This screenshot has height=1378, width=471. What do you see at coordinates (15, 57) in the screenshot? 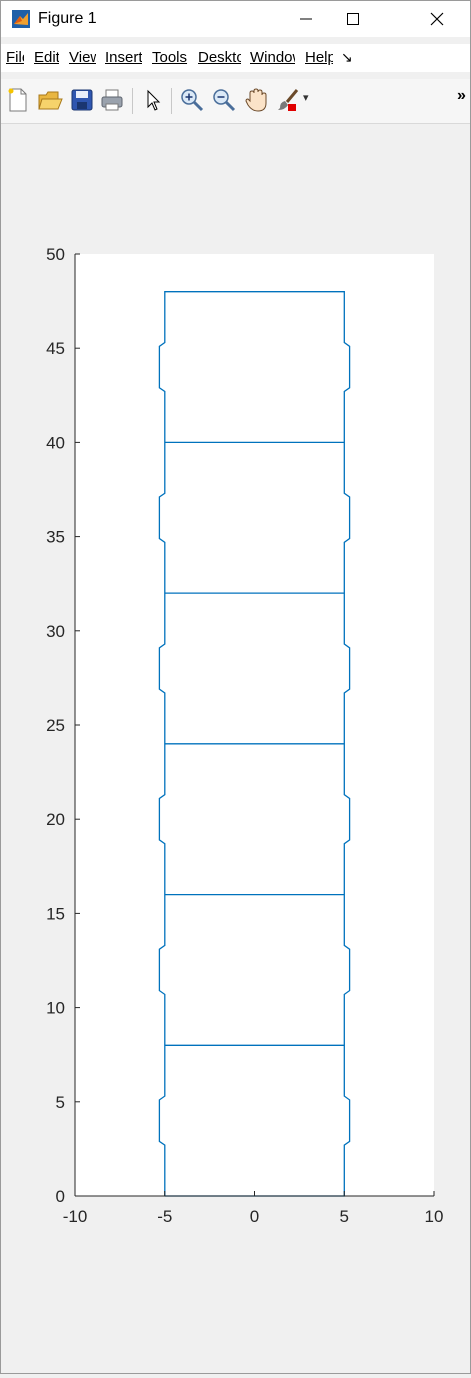
I see `menu-file: File` at bounding box center [15, 57].